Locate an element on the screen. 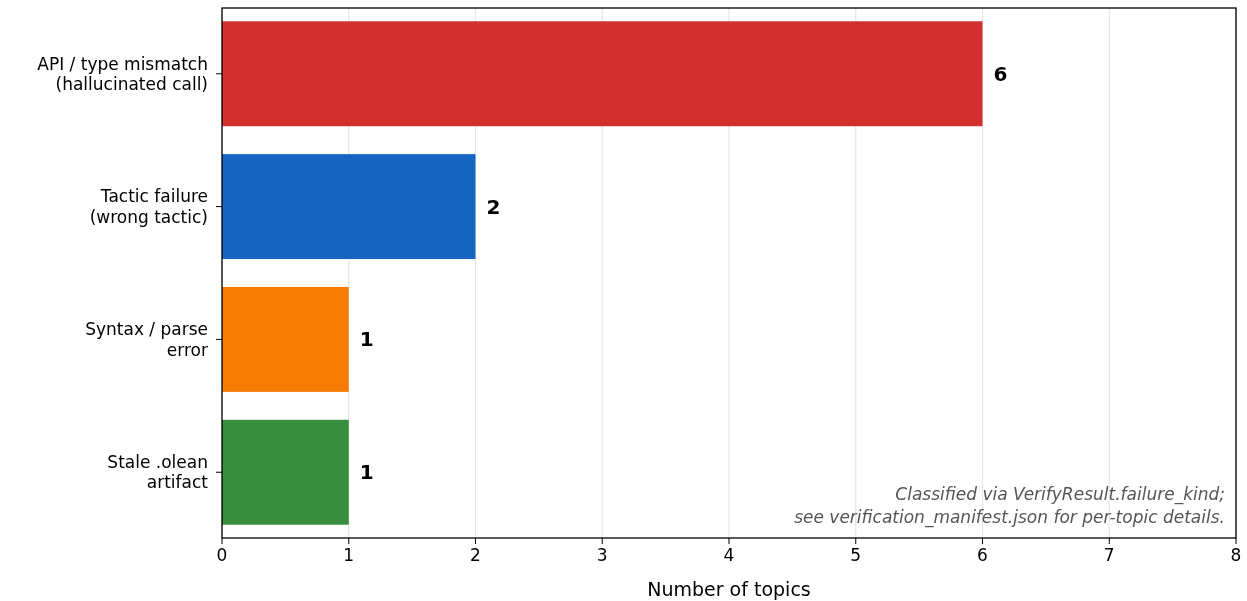 The height and width of the screenshot is (601, 1247). x-tick-label: 1 is located at coordinates (349, 555).